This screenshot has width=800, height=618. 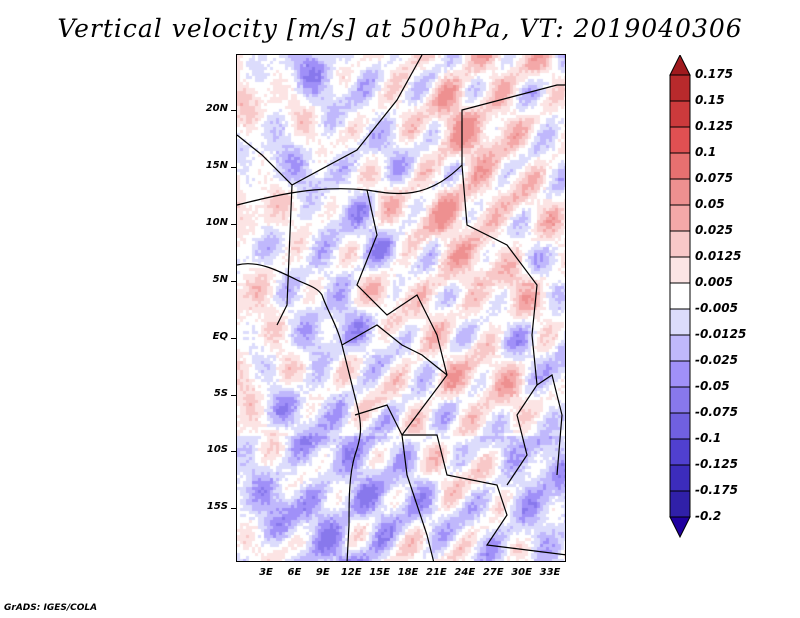 I want to click on colorbar-label: 0.05, so click(x=710, y=204).